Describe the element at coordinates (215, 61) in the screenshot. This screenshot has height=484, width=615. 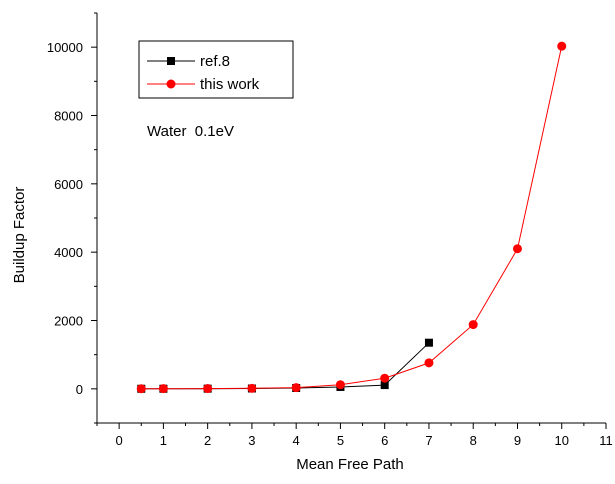
I see `legend-label-ref8: ref.8` at that location.